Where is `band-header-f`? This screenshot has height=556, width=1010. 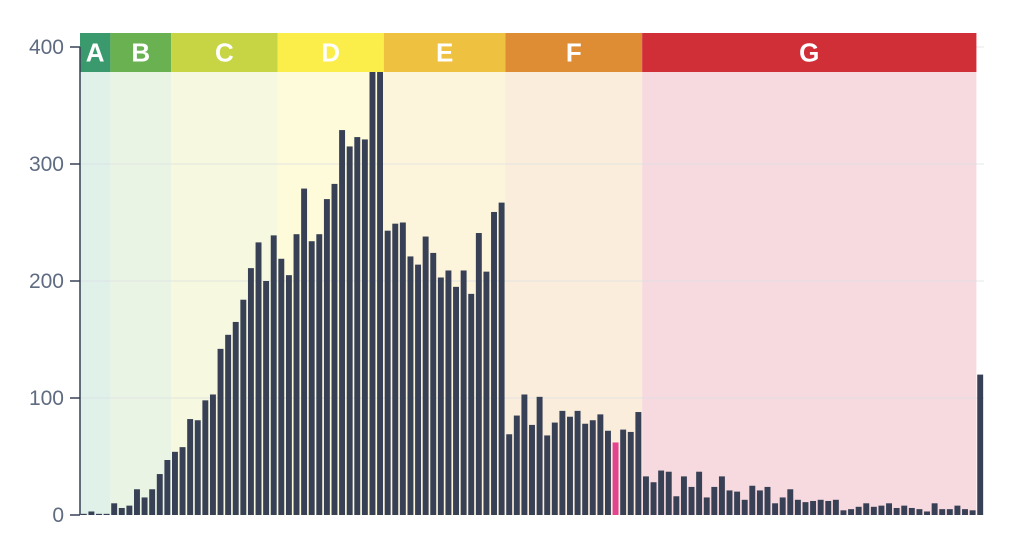 band-header-f is located at coordinates (574, 52).